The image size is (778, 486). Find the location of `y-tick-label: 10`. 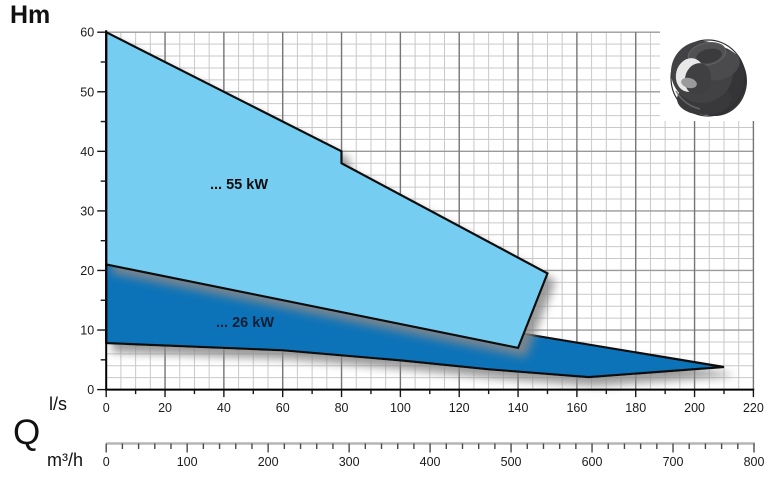

y-tick-label: 10 is located at coordinates (87, 331).